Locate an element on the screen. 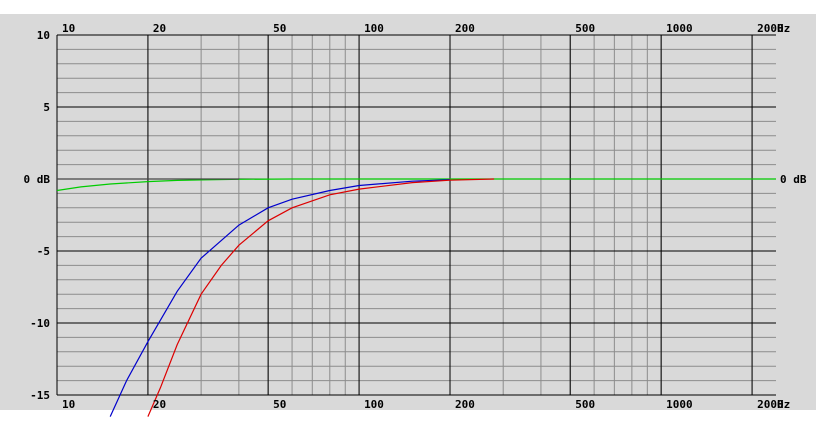  y-tick-label: -15 is located at coordinates (40, 395).